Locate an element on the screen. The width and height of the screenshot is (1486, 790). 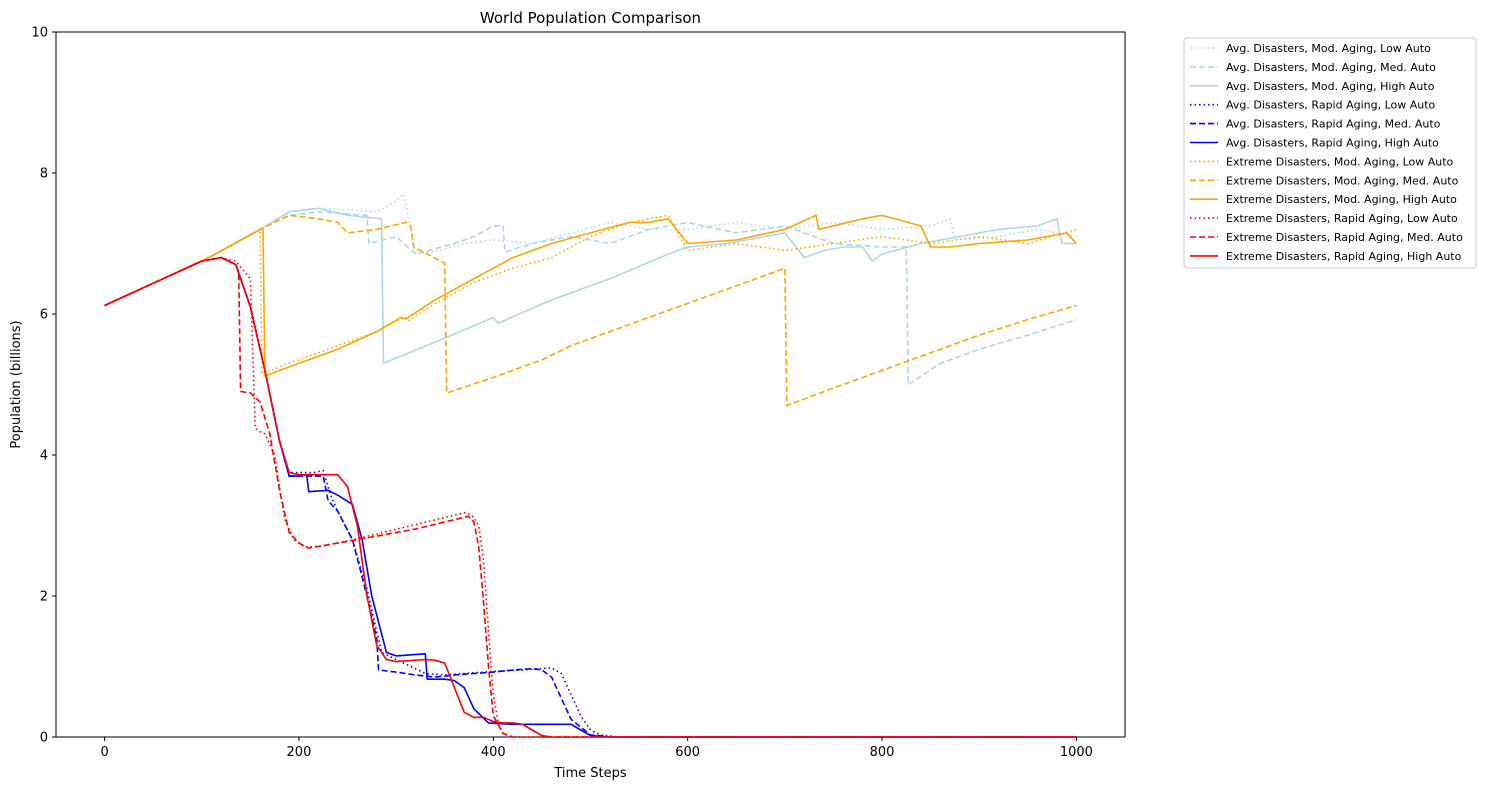
x-axis-label: Time Steps is located at coordinates (590, 773).